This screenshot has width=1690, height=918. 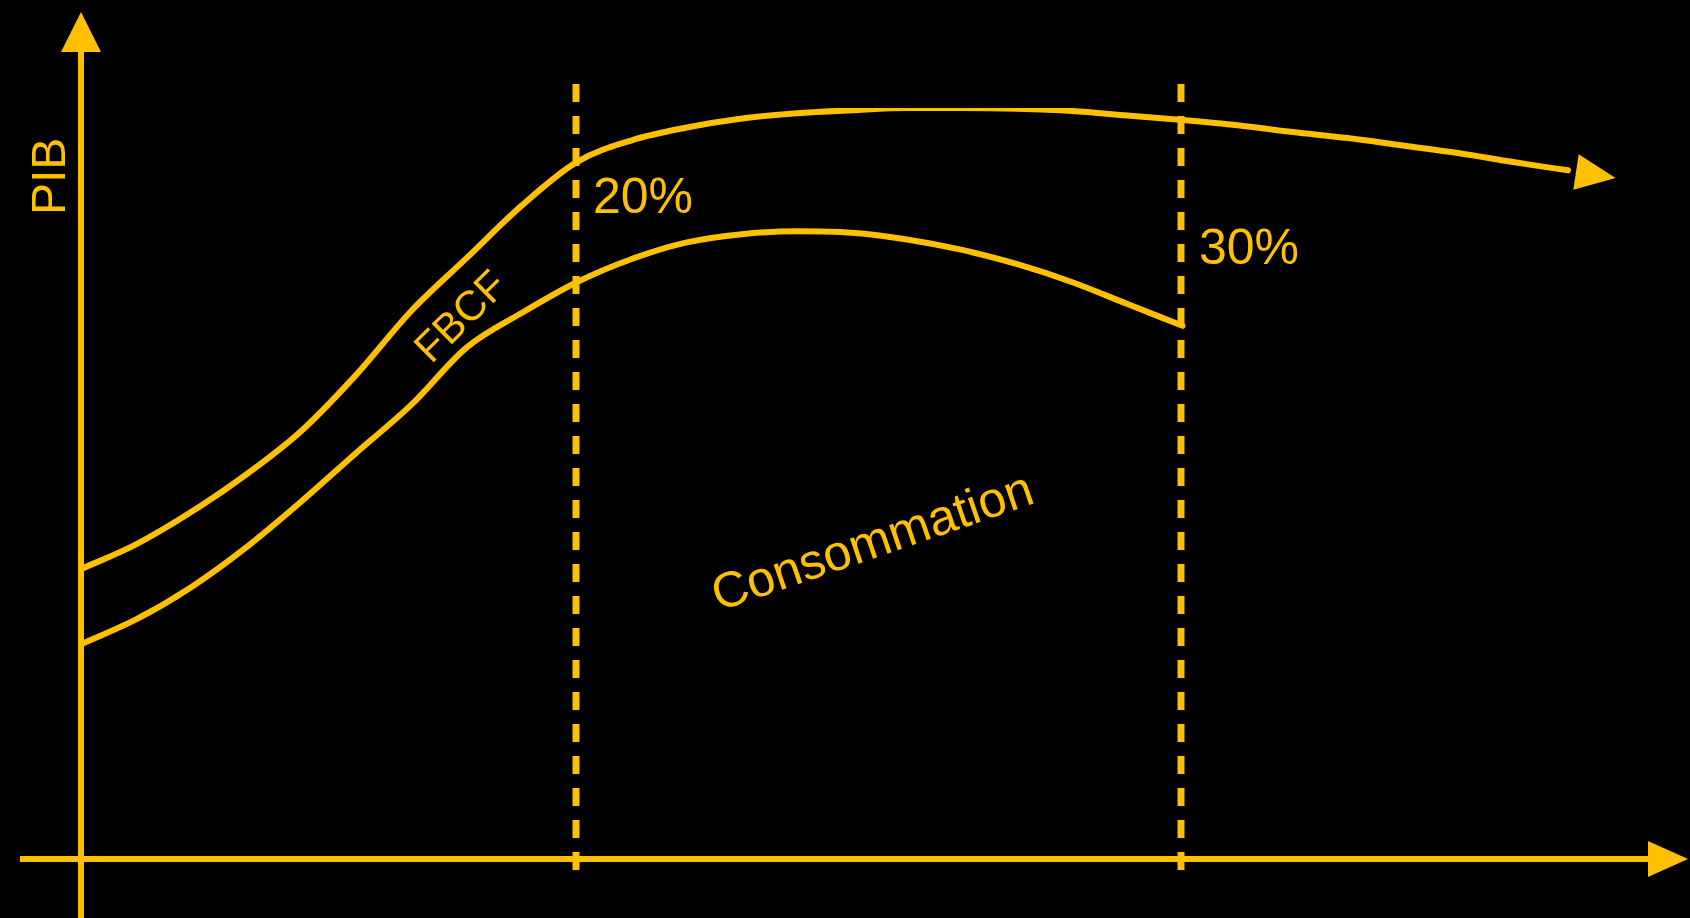 What do you see at coordinates (1249, 246) in the screenshot?
I see `annotation: 30%` at bounding box center [1249, 246].